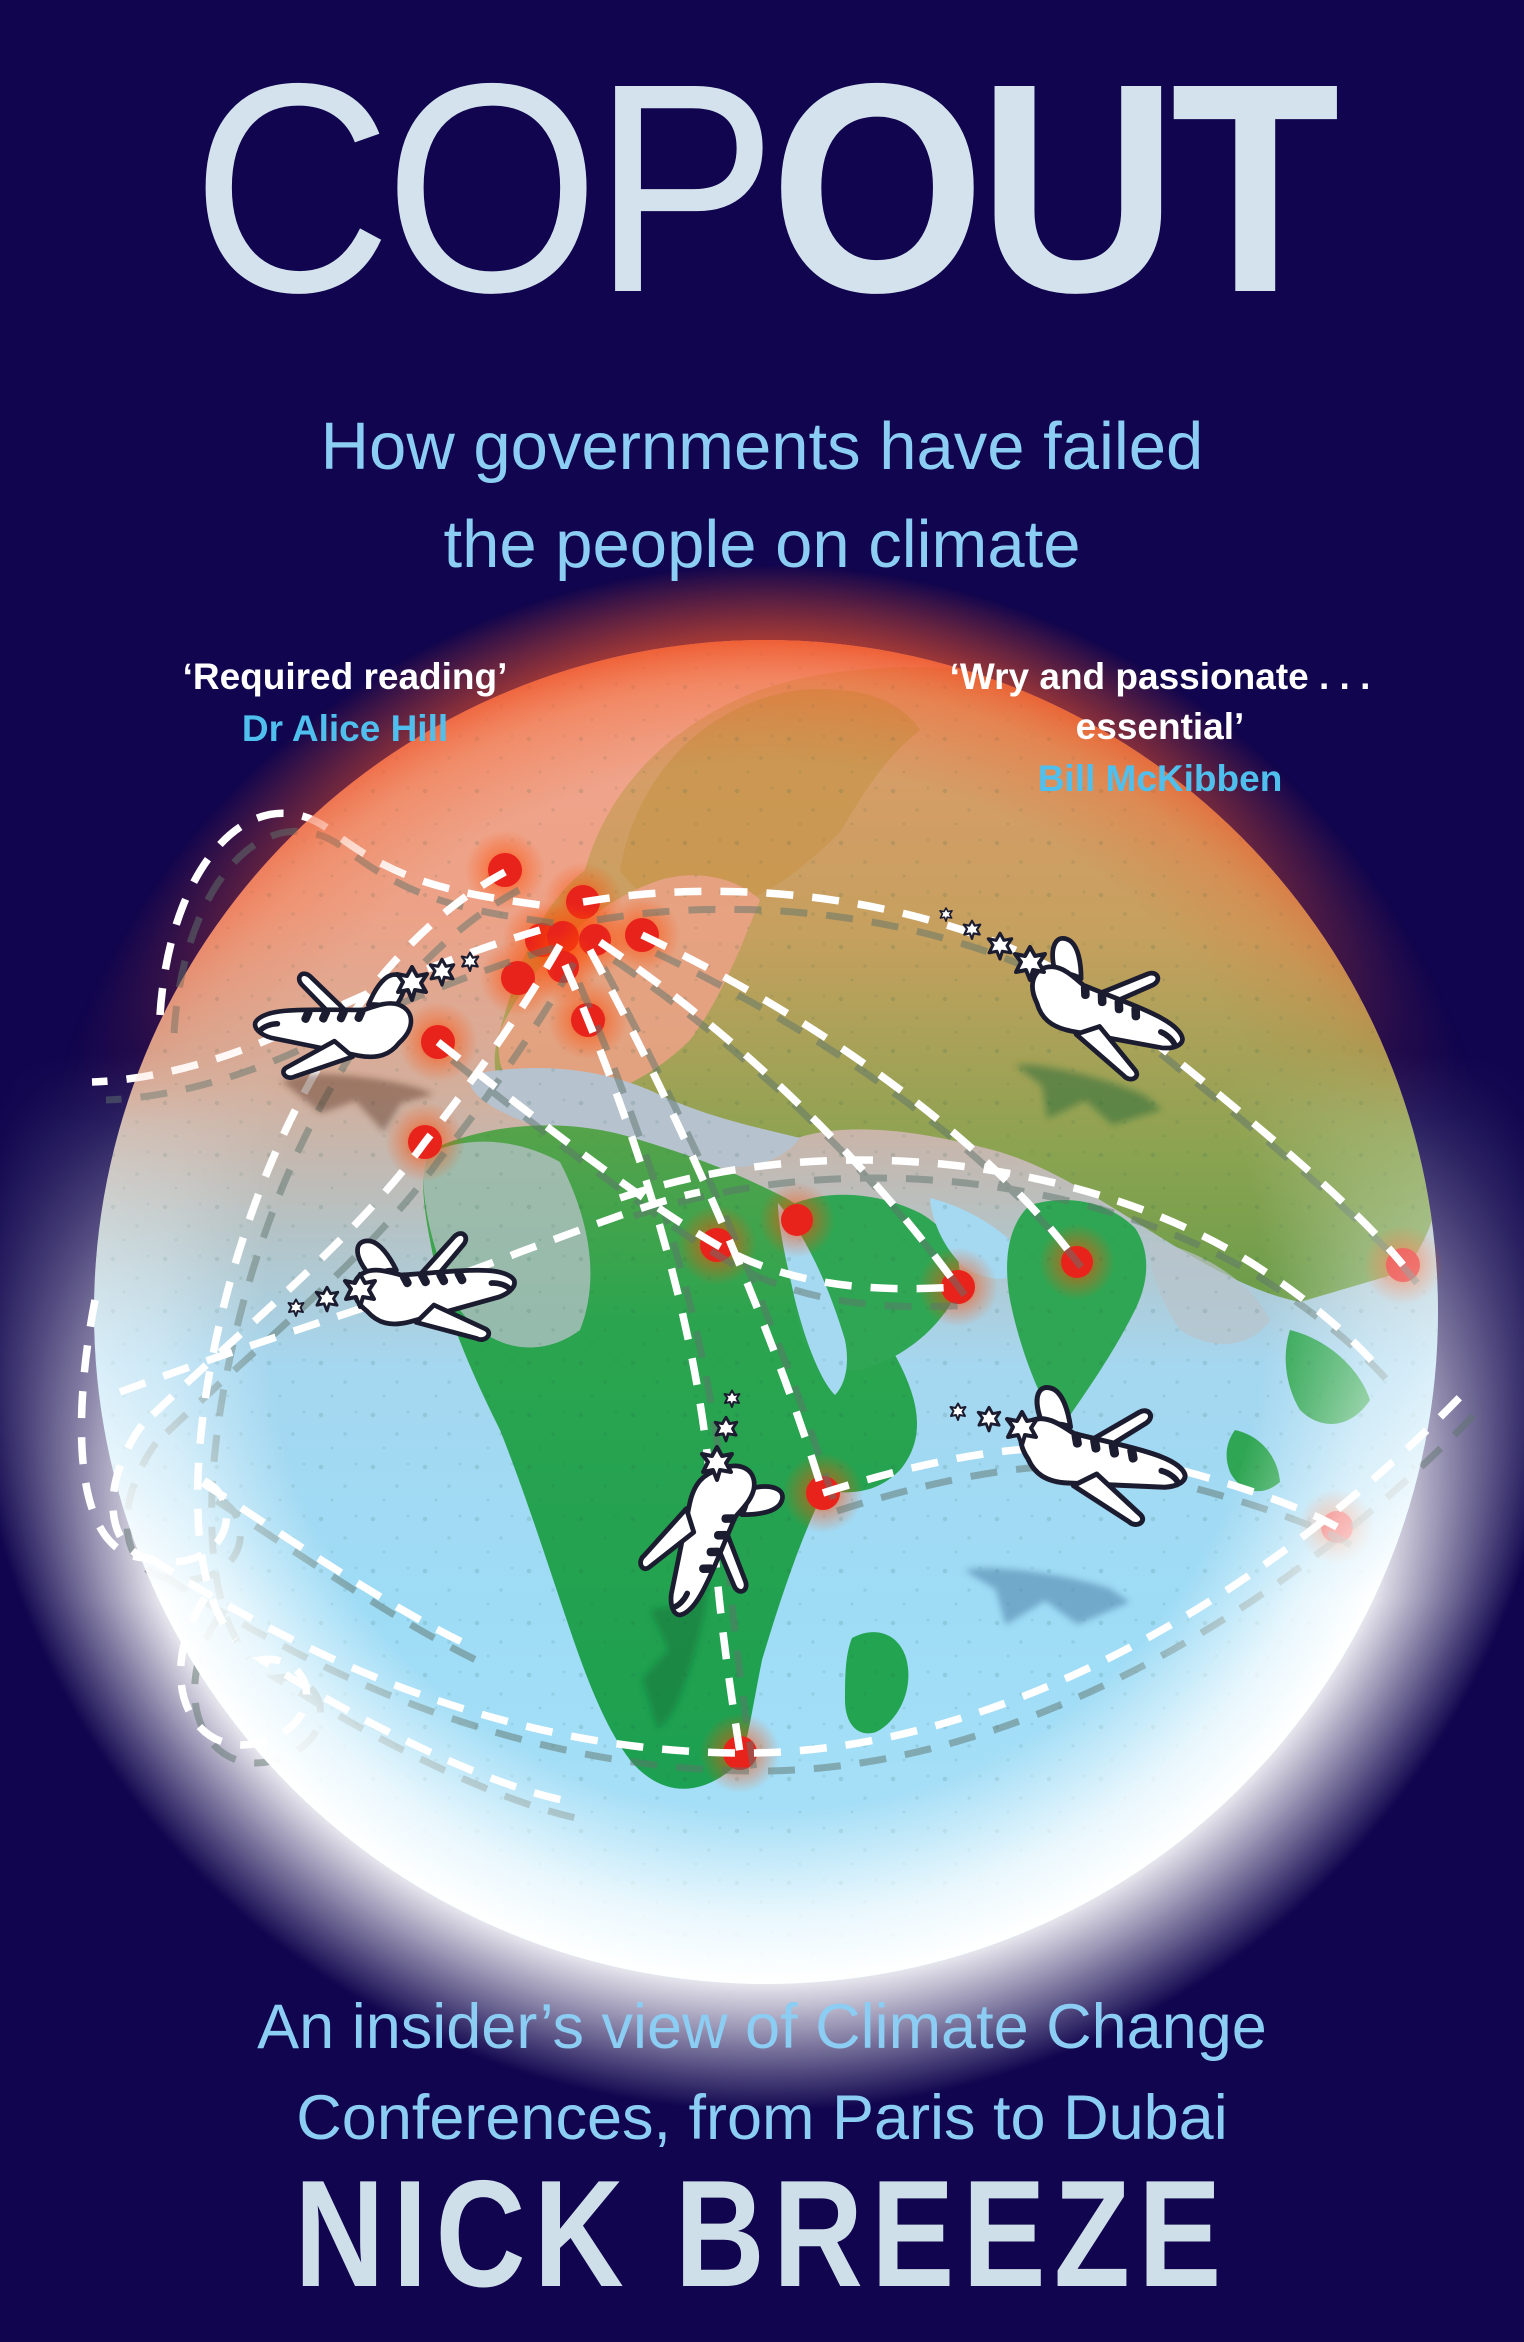  I want to click on quote-text-line-2: essential’, so click(1160, 726).